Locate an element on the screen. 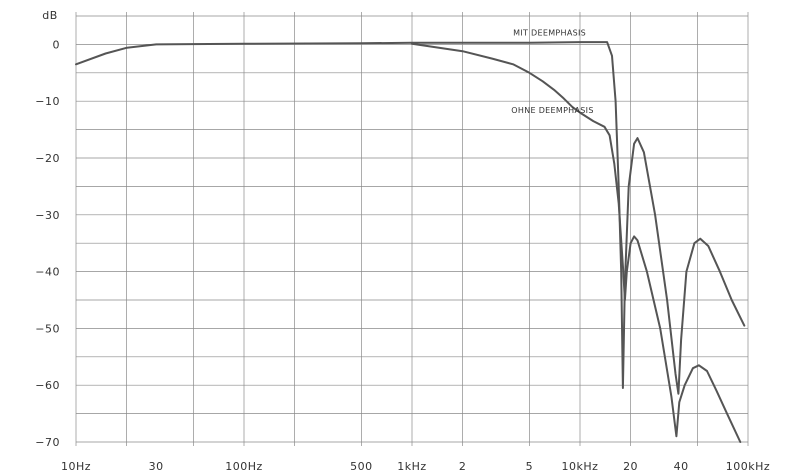 The image size is (787, 476). y-tick-label: −30 is located at coordinates (47, 215).